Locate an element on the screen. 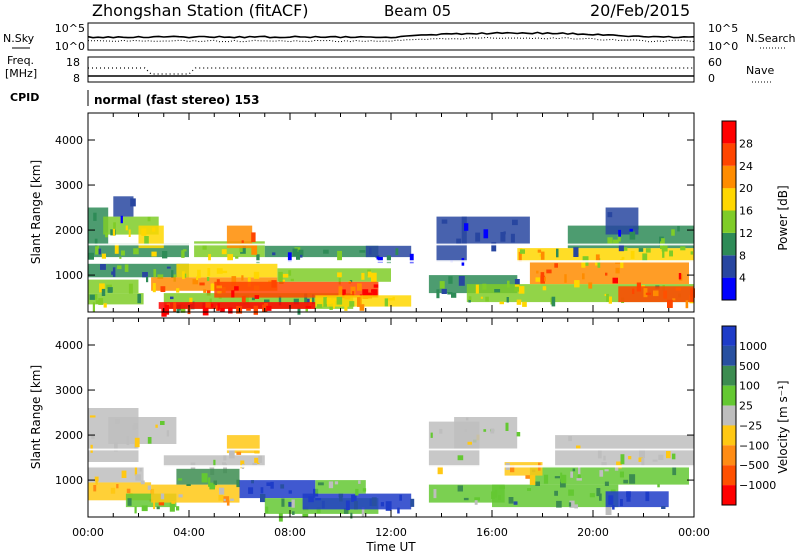 The image size is (800, 554). x-axis-label: Time UT is located at coordinates (390, 547).